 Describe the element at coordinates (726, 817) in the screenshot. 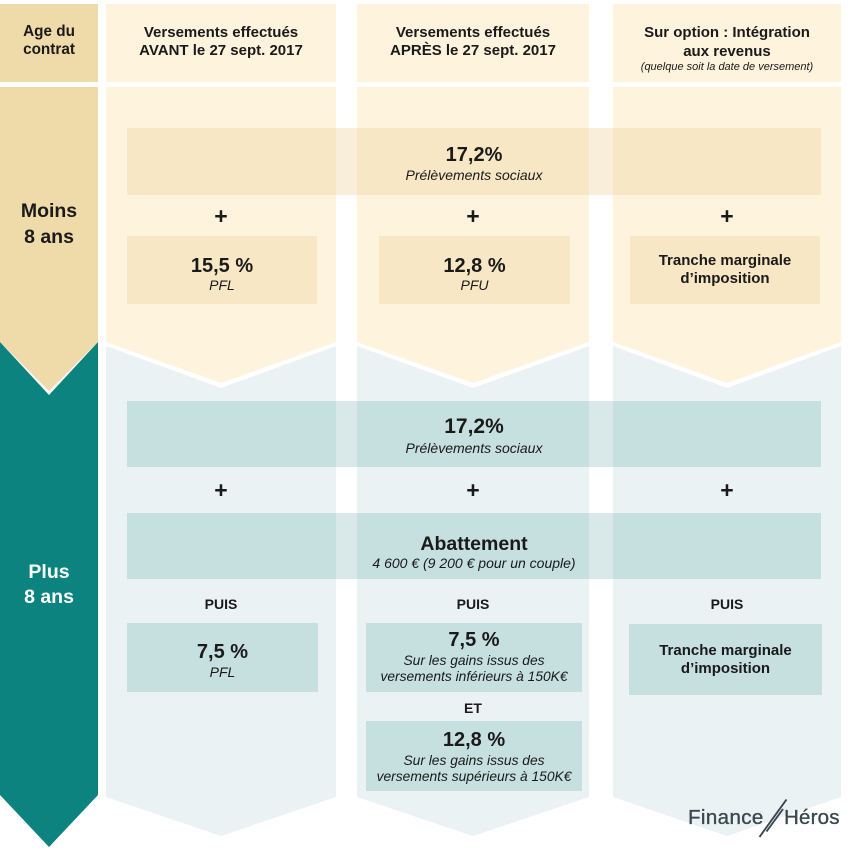

I see `svg-text: Finance` at that location.